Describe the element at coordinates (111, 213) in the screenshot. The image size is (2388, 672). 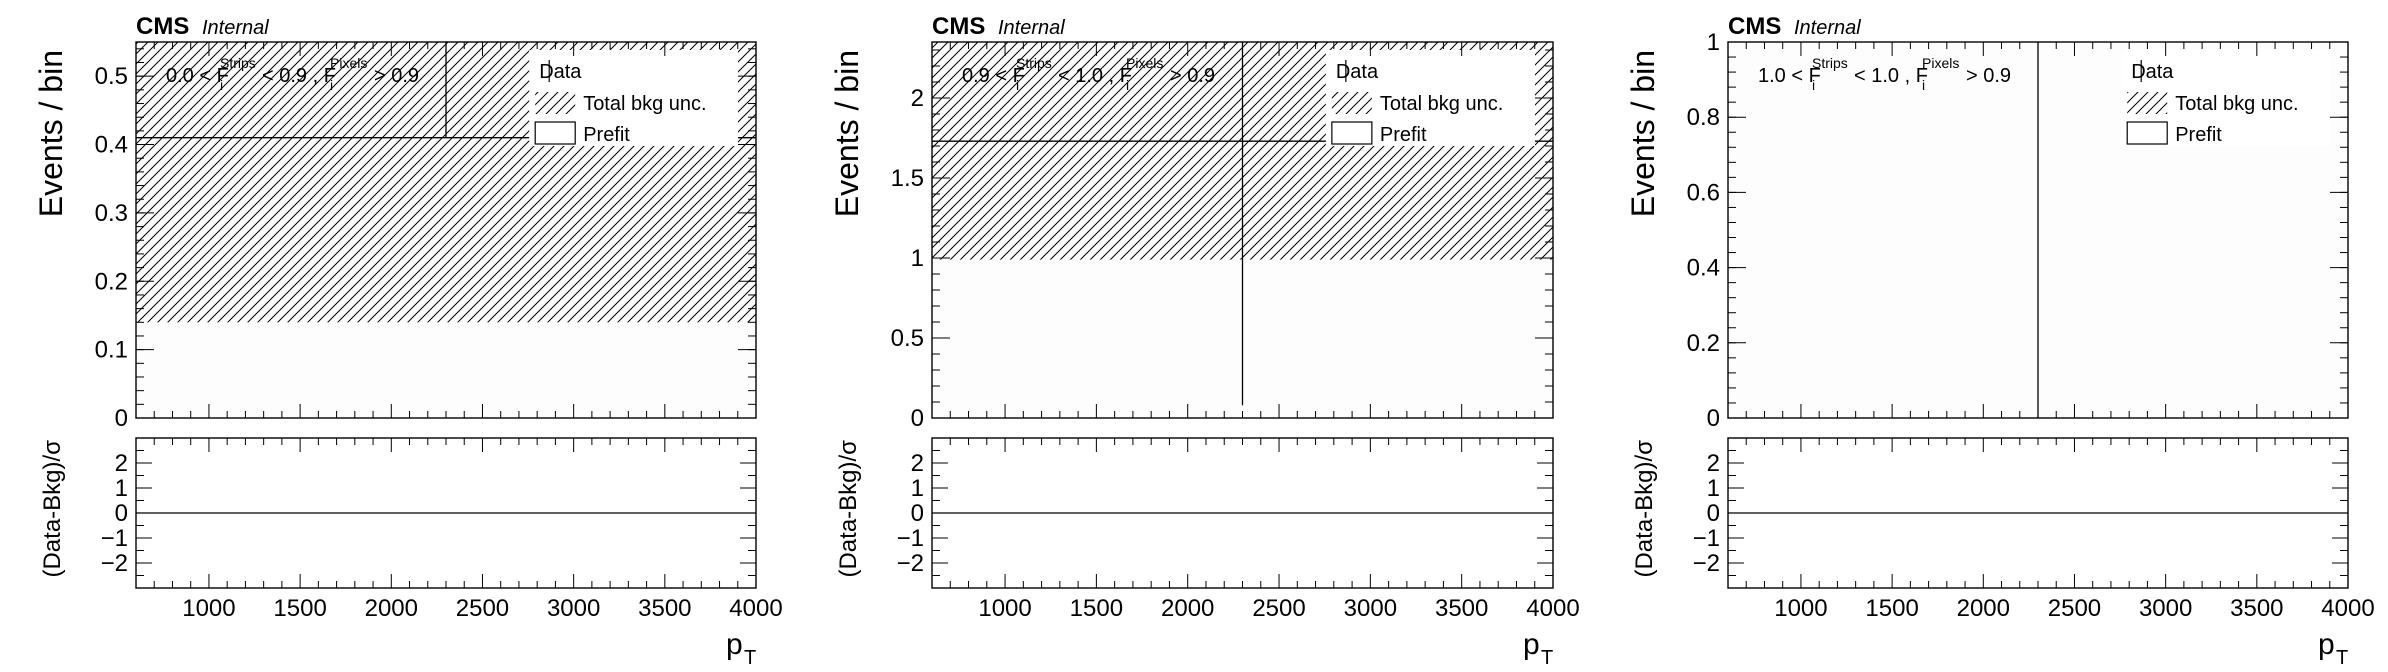
I see `y-tick-label: 0.3` at that location.